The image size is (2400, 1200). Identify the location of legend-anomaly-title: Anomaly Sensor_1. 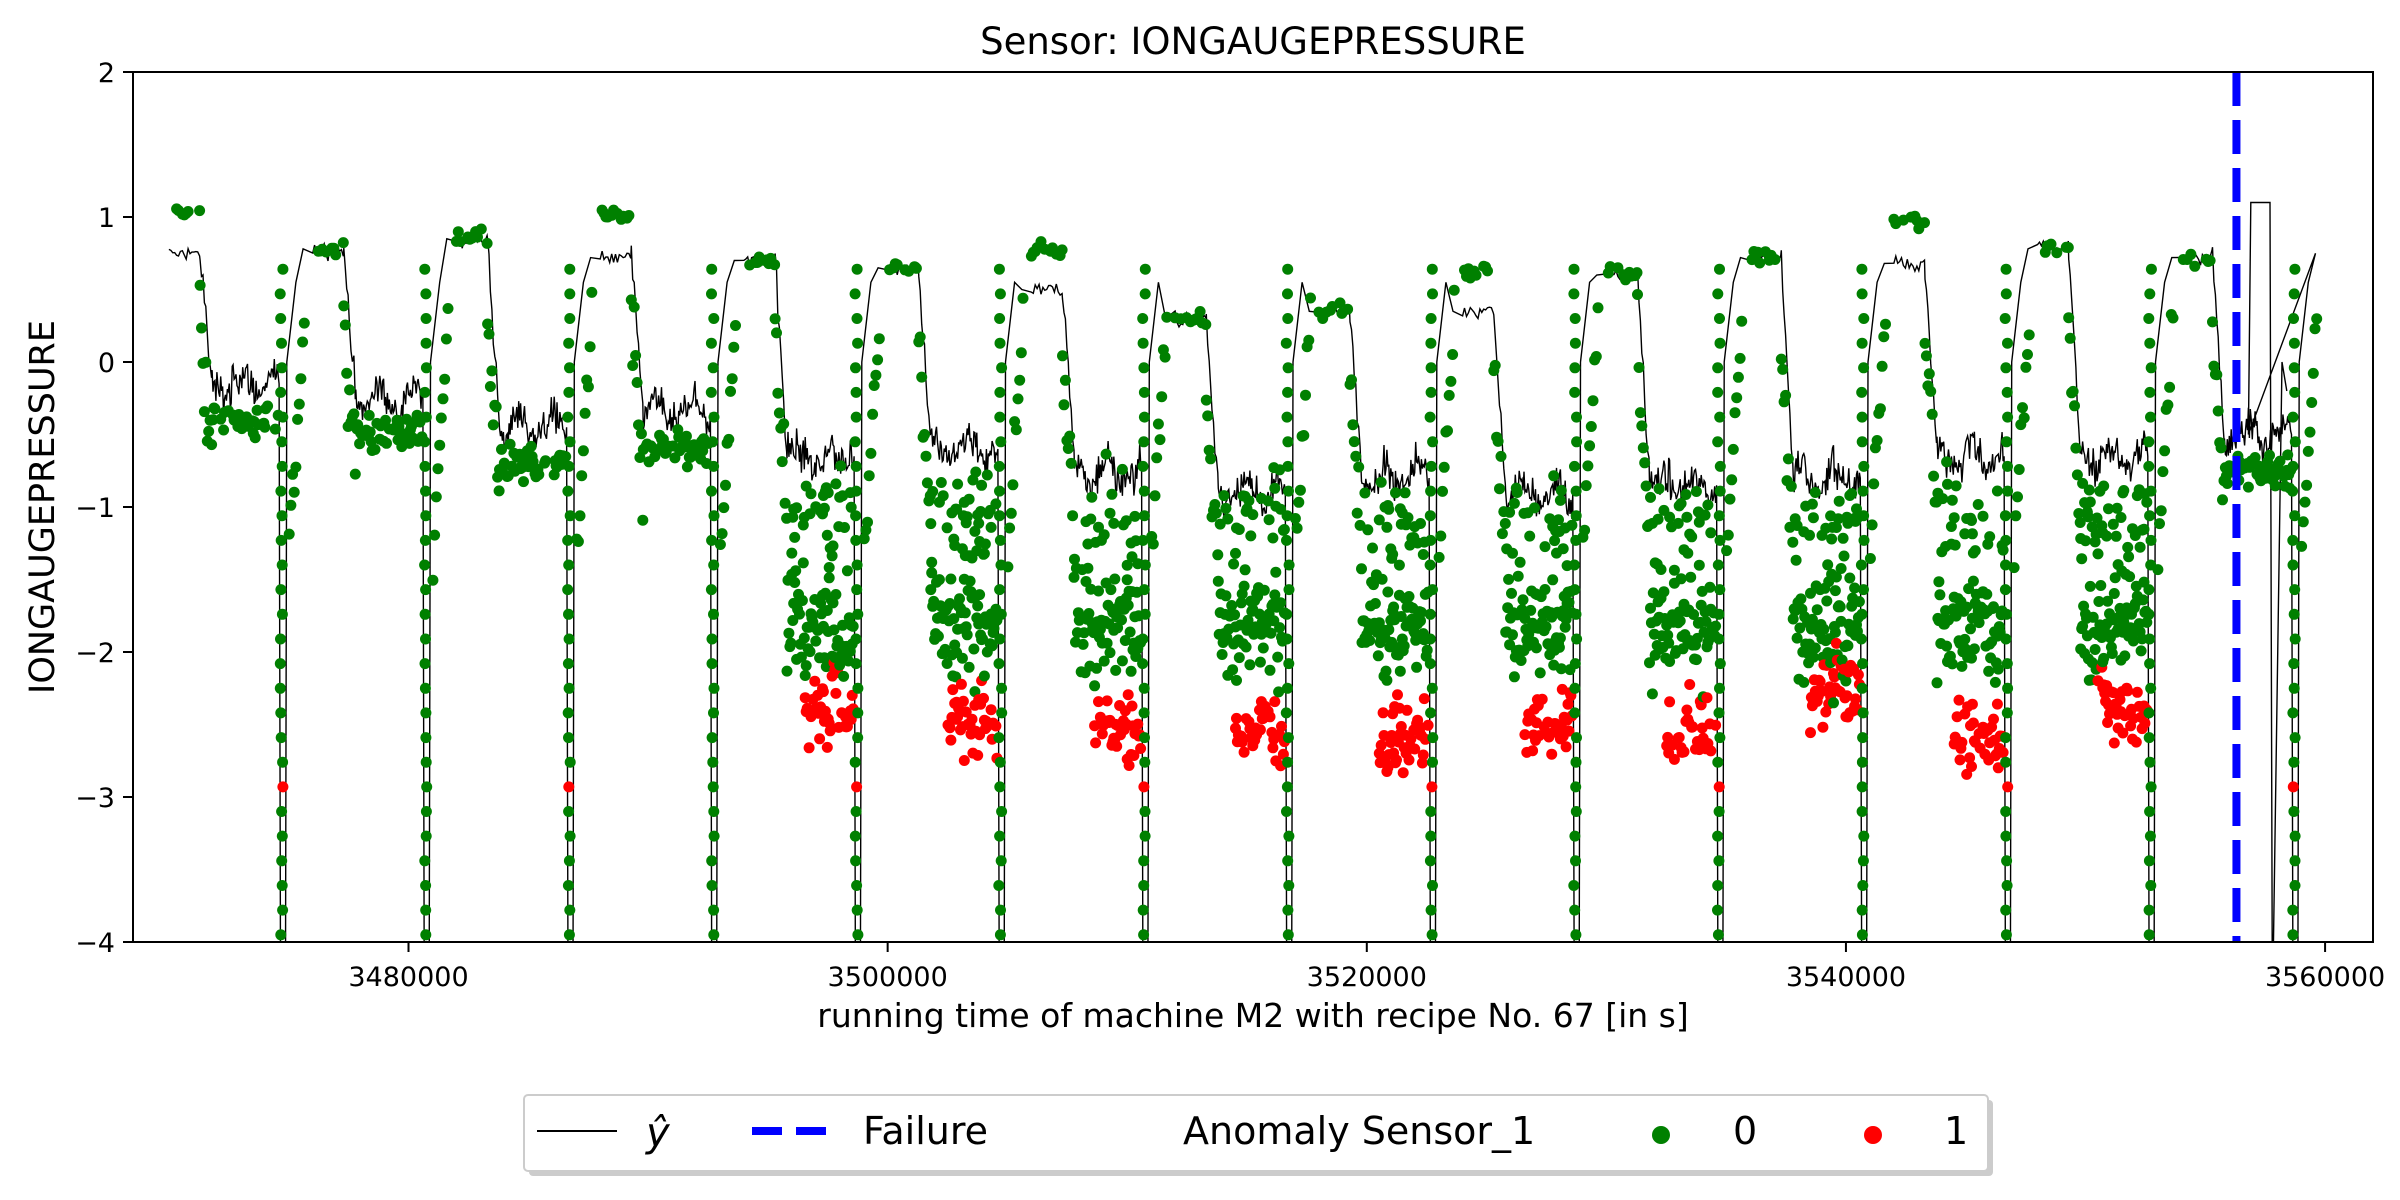
(1359, 1131).